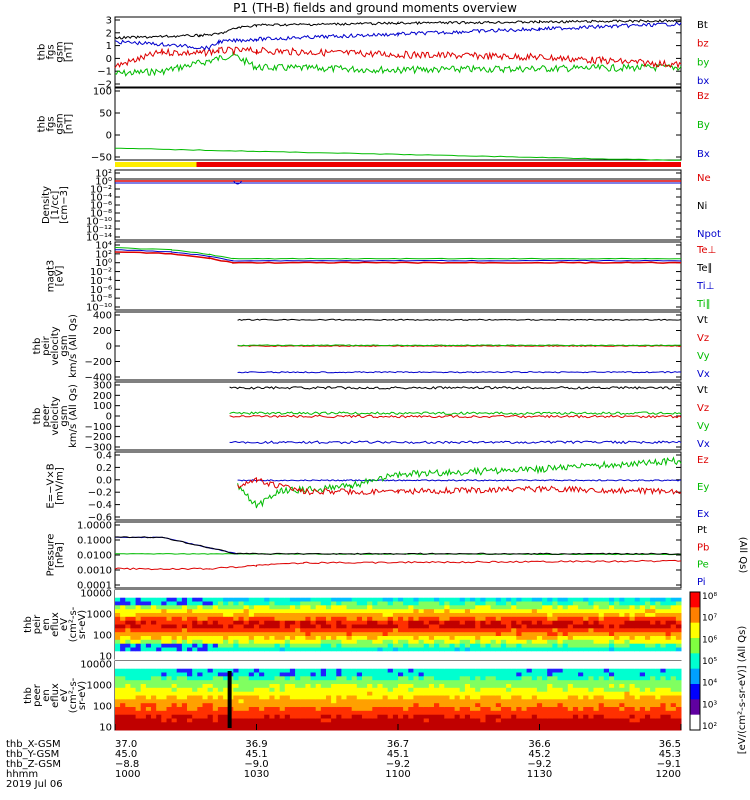 This screenshot has height=800, width=750. What do you see at coordinates (742, 555) in the screenshot?
I see `side-label: (All Qs)` at bounding box center [742, 555].